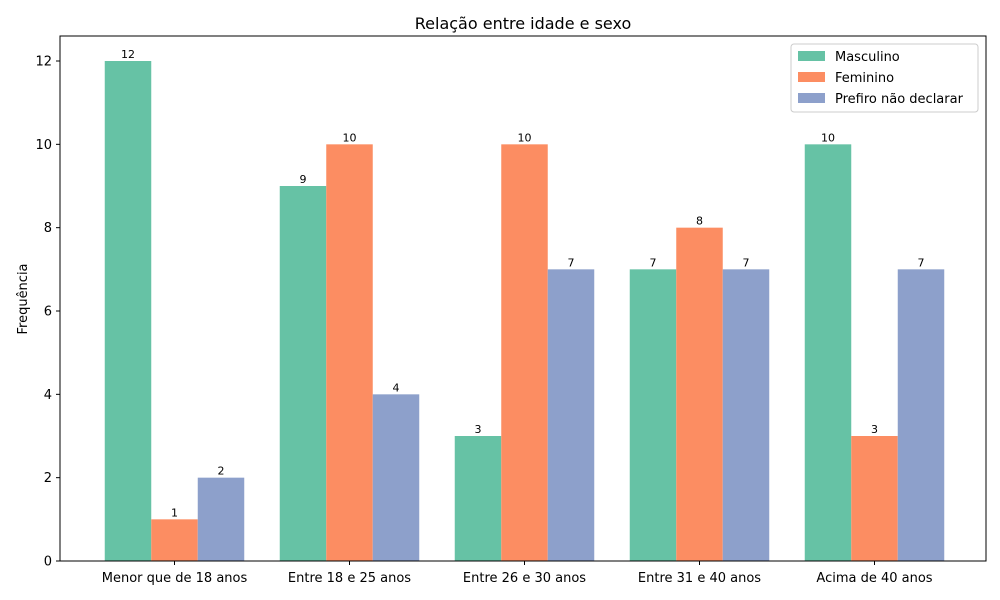 This screenshot has height=600, width=1000. What do you see at coordinates (303, 179) in the screenshot?
I see `data-label: 9` at bounding box center [303, 179].